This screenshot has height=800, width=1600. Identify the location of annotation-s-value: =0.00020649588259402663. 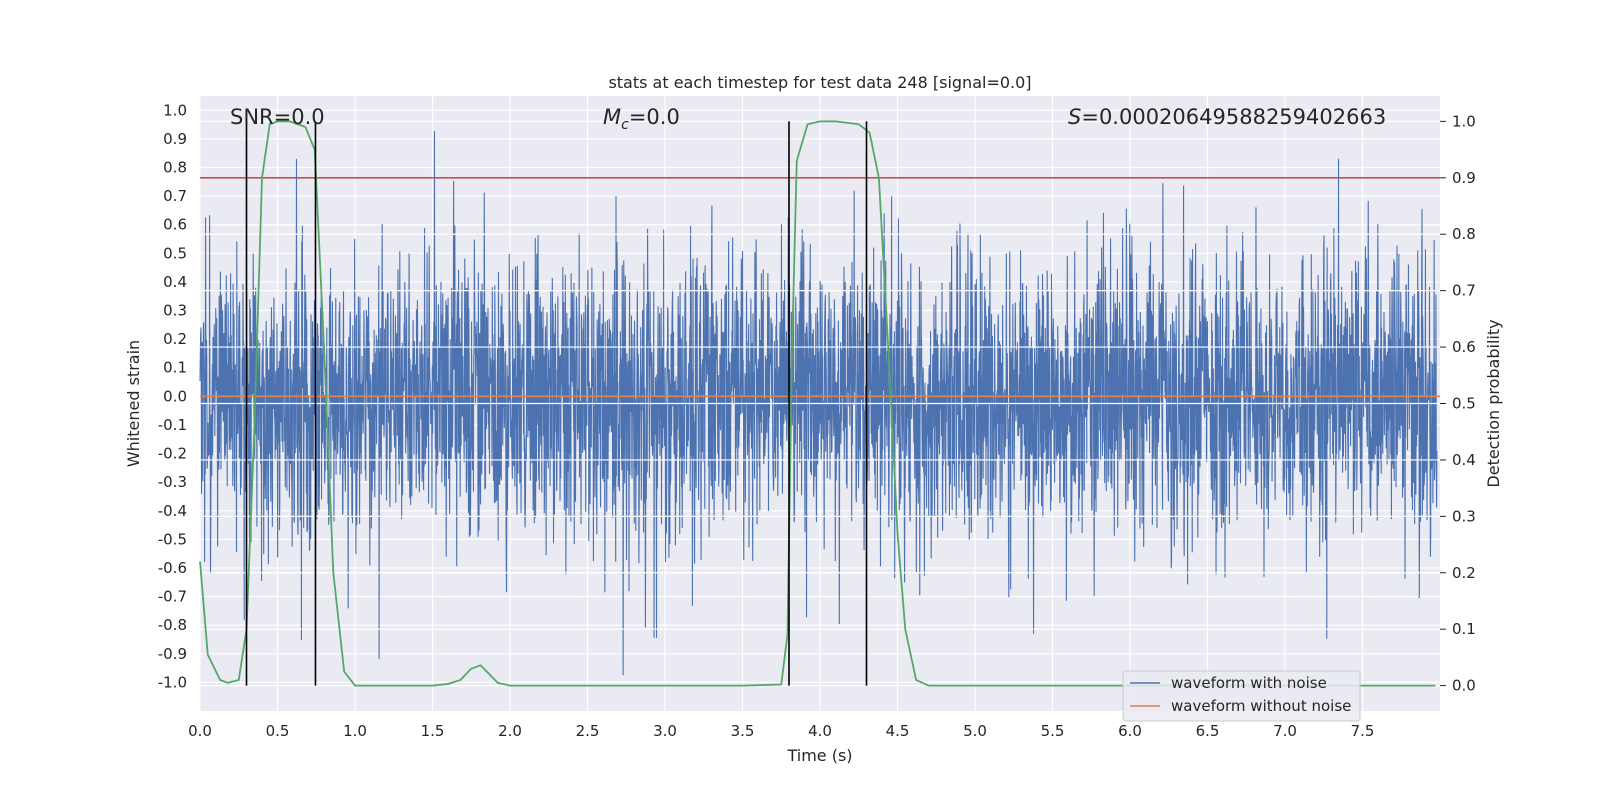
(1233, 117).